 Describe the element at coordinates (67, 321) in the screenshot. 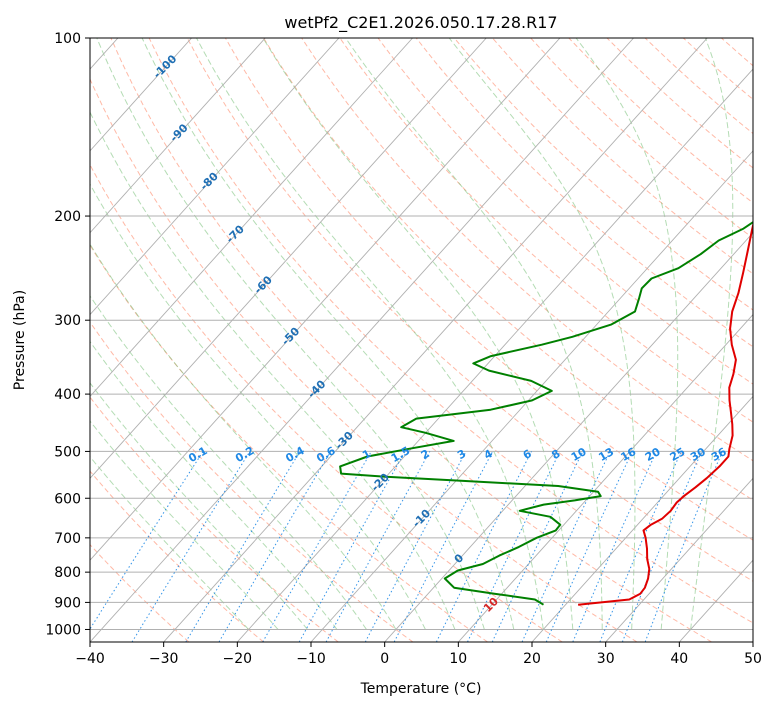

I see `y-tick-label: 300` at that location.